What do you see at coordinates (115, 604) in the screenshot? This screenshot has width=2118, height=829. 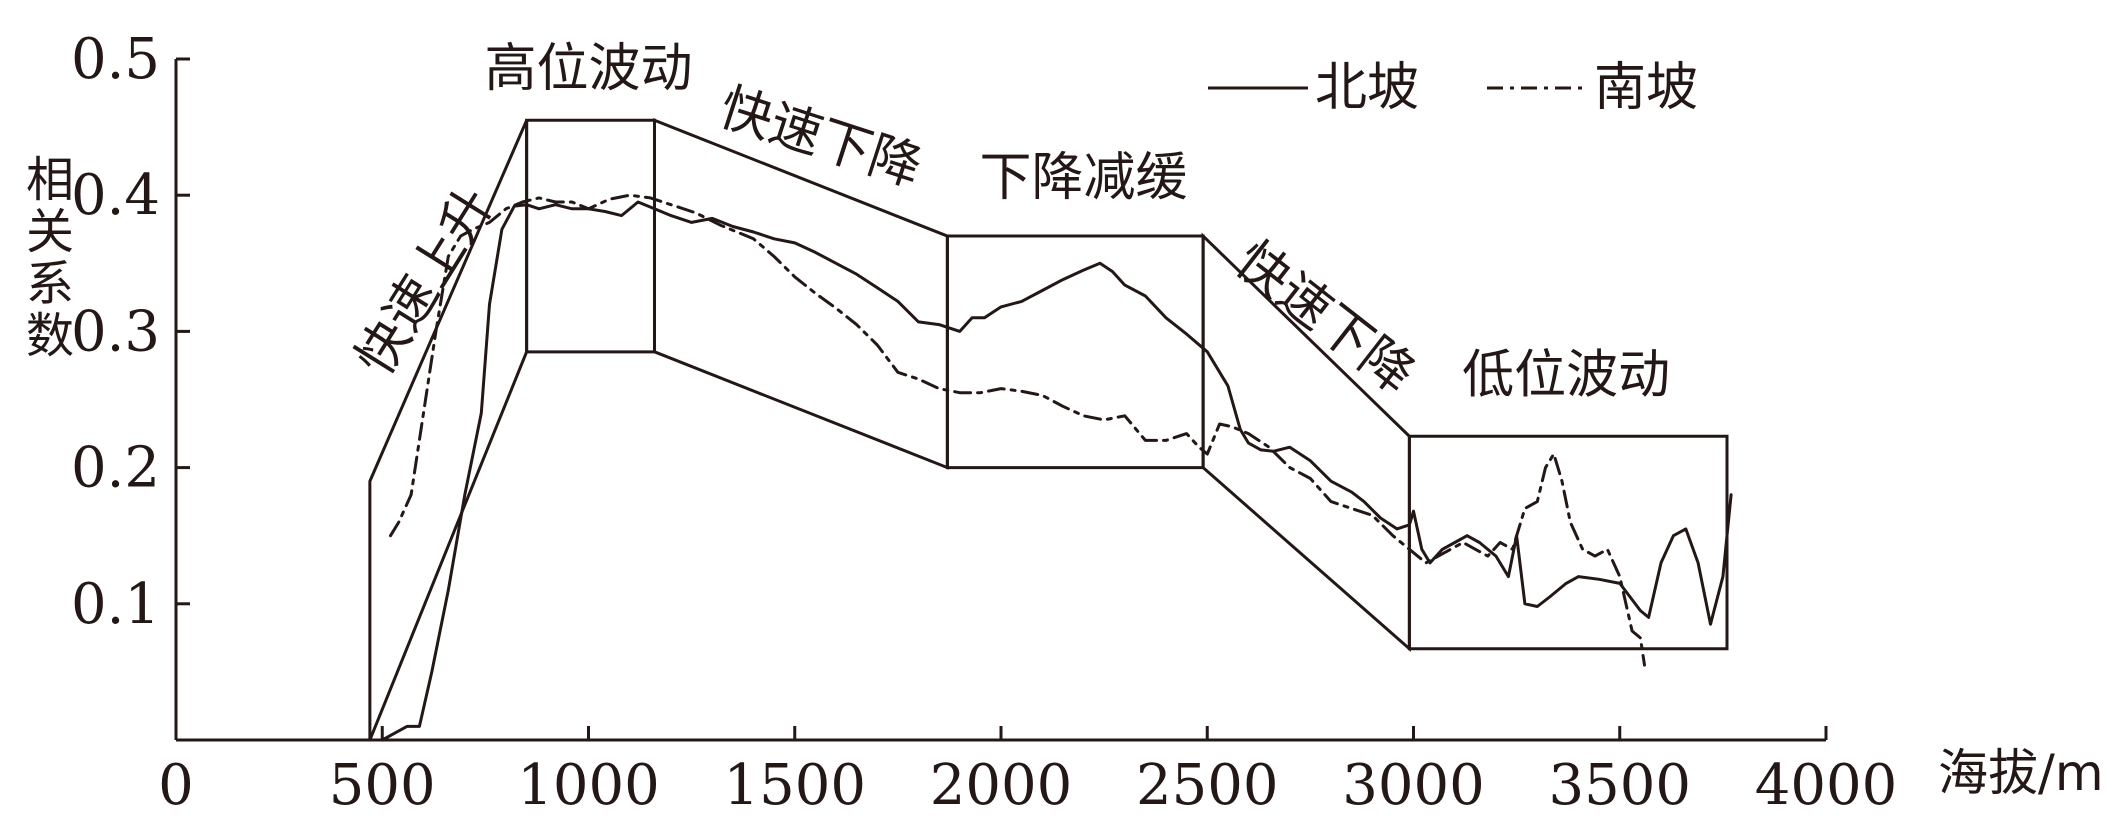 I see `y-tick-label: 0.1` at bounding box center [115, 604].